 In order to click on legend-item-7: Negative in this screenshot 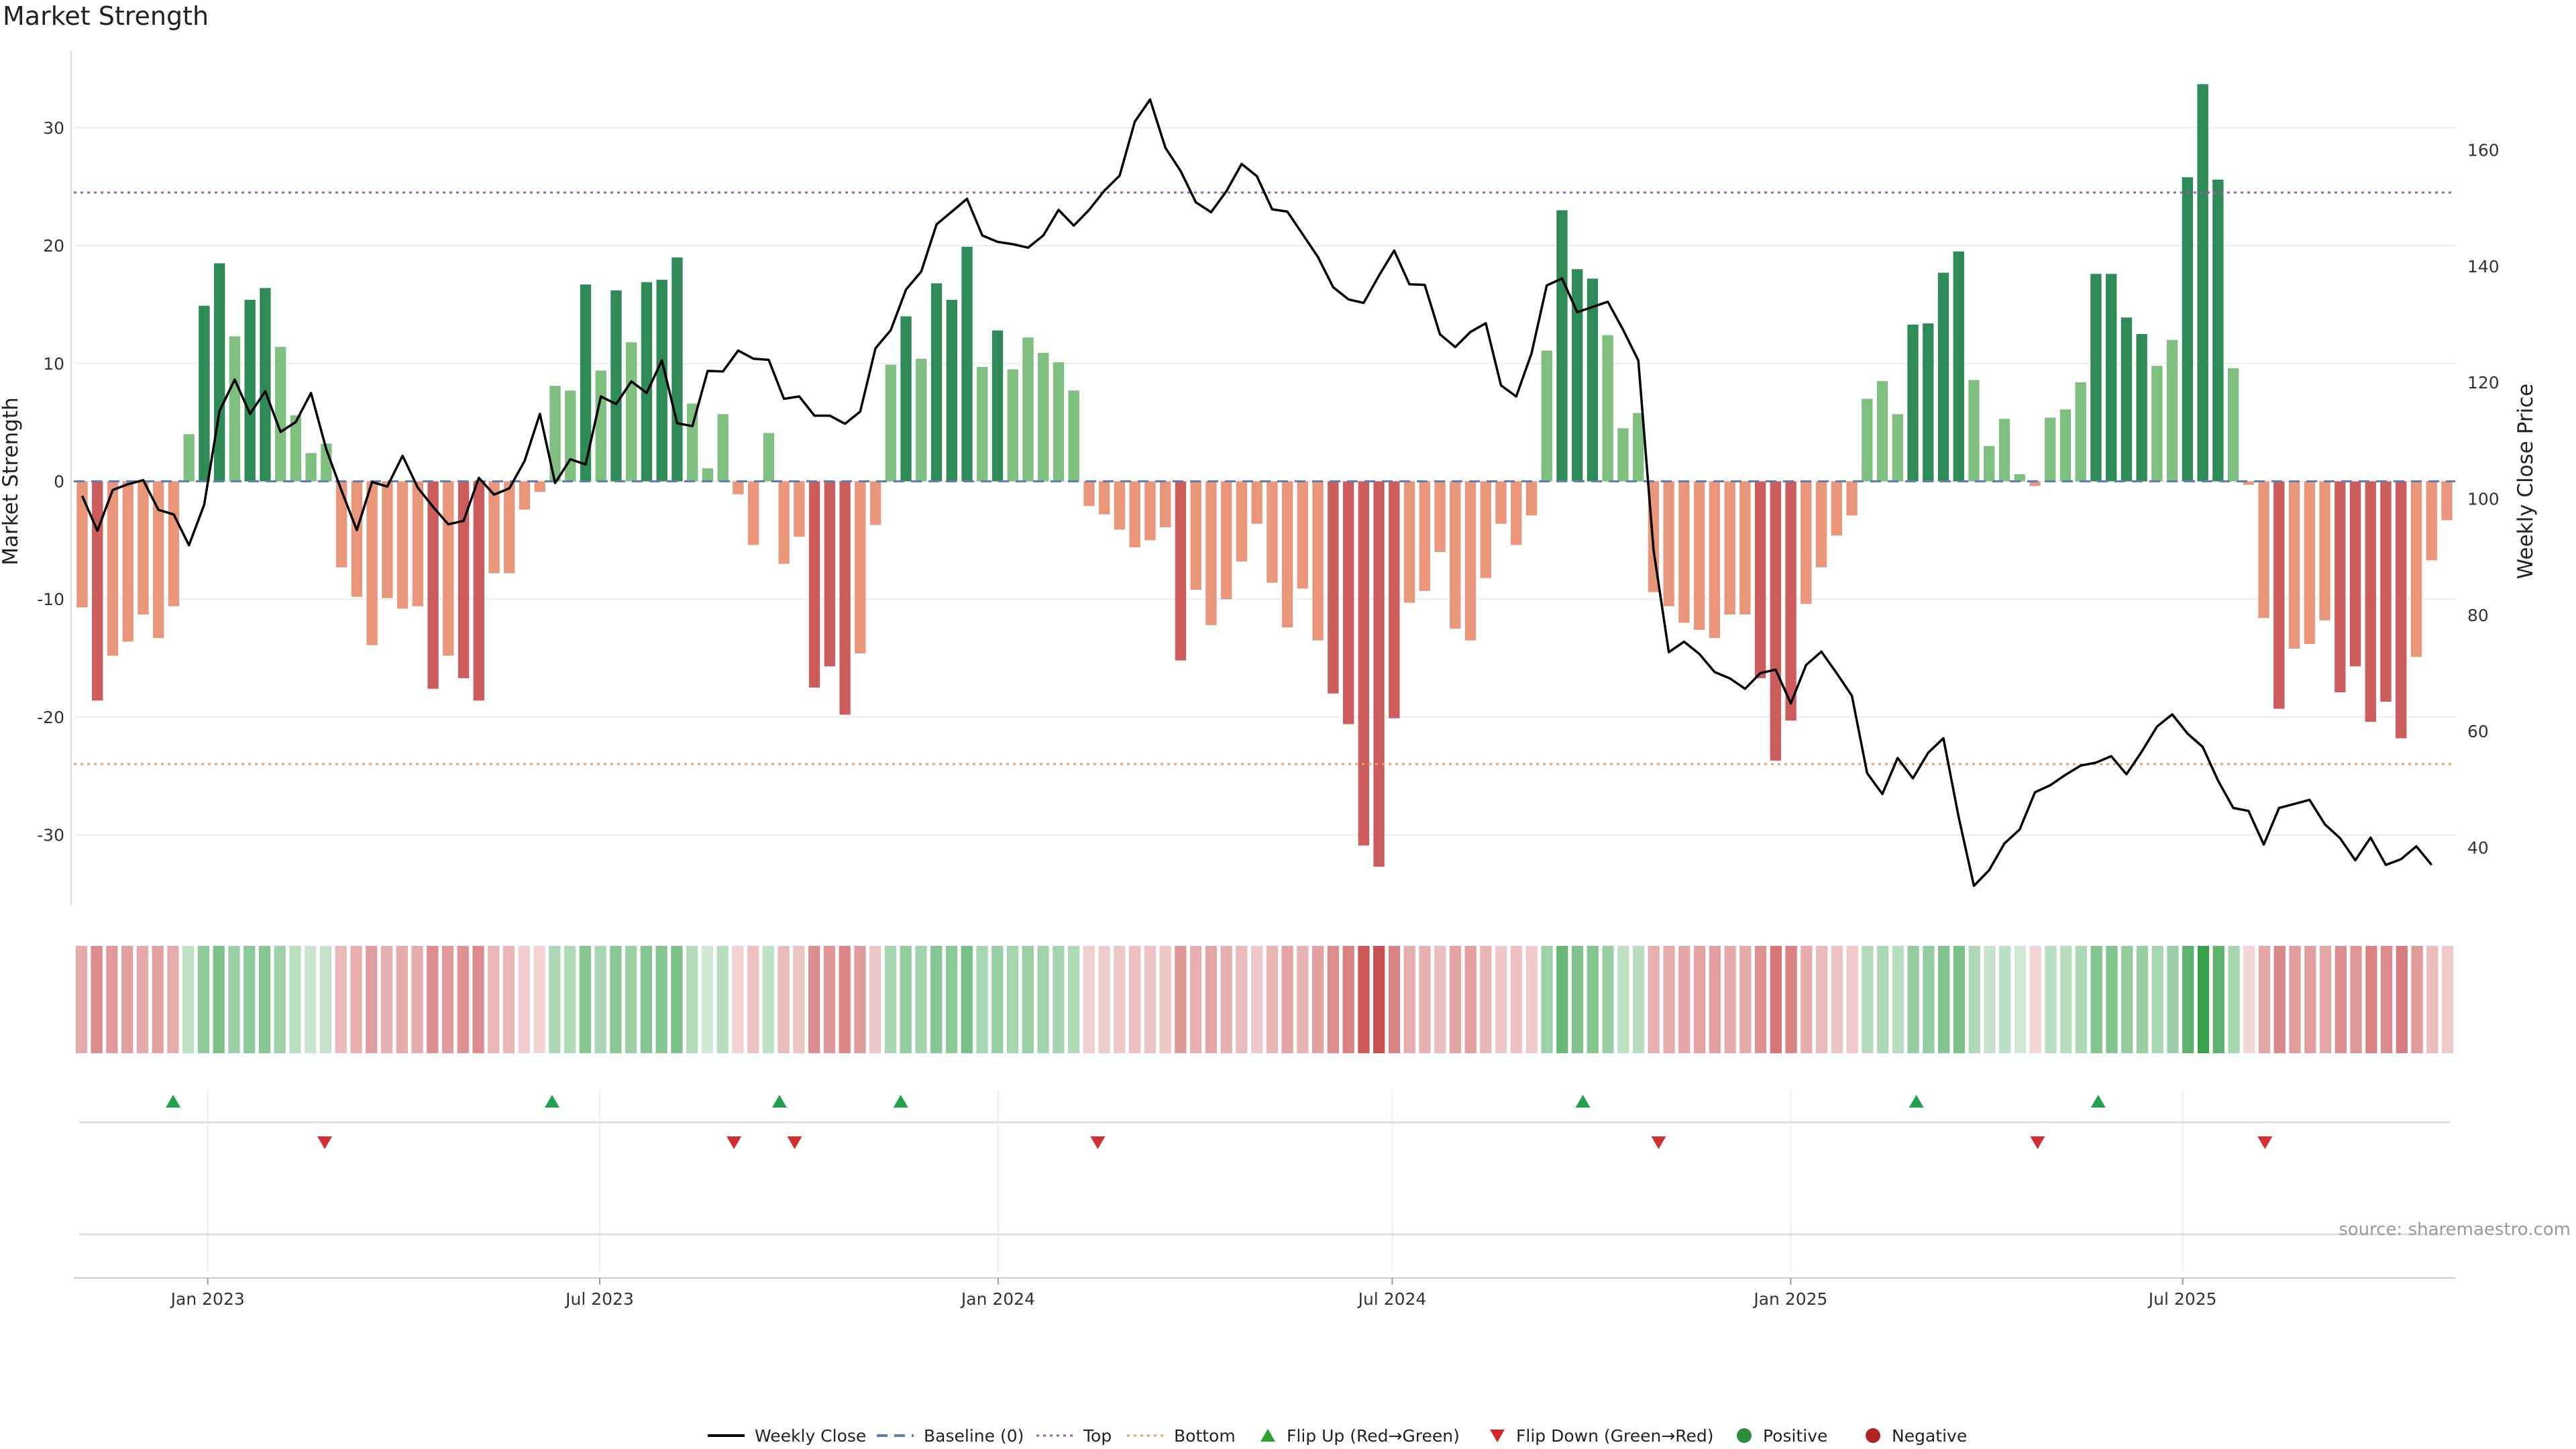, I will do `click(1916, 1436)`.